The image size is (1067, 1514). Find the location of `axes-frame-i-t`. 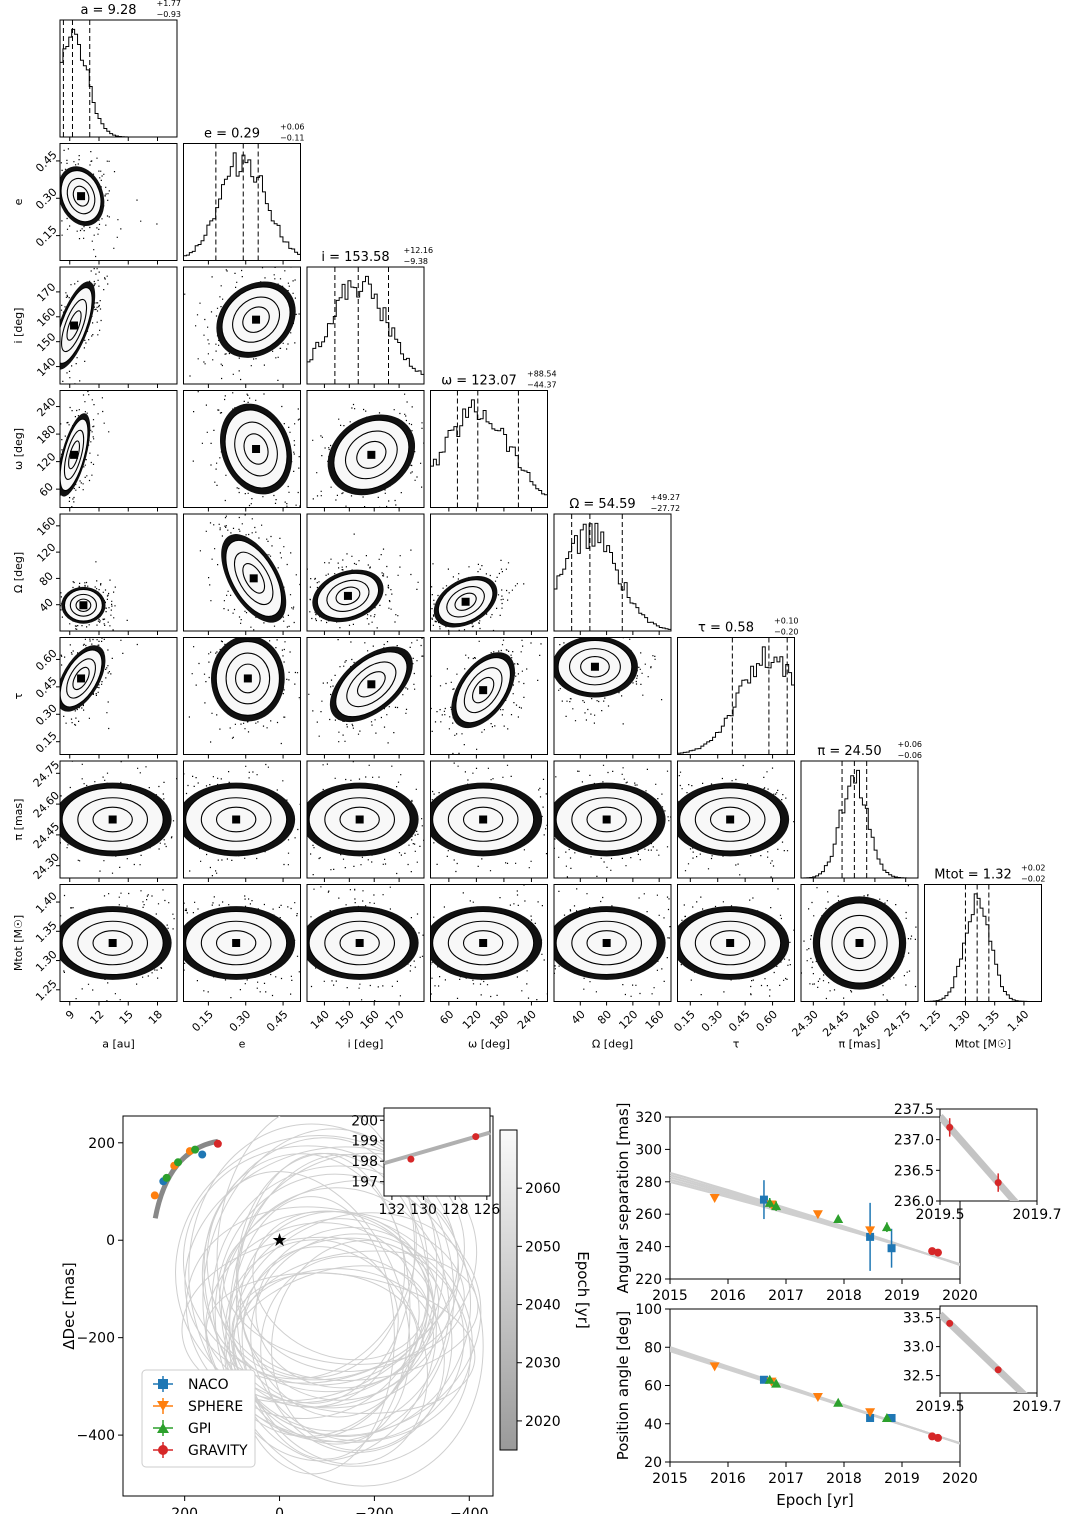

axes-frame-i-t is located at coordinates (365, 696).